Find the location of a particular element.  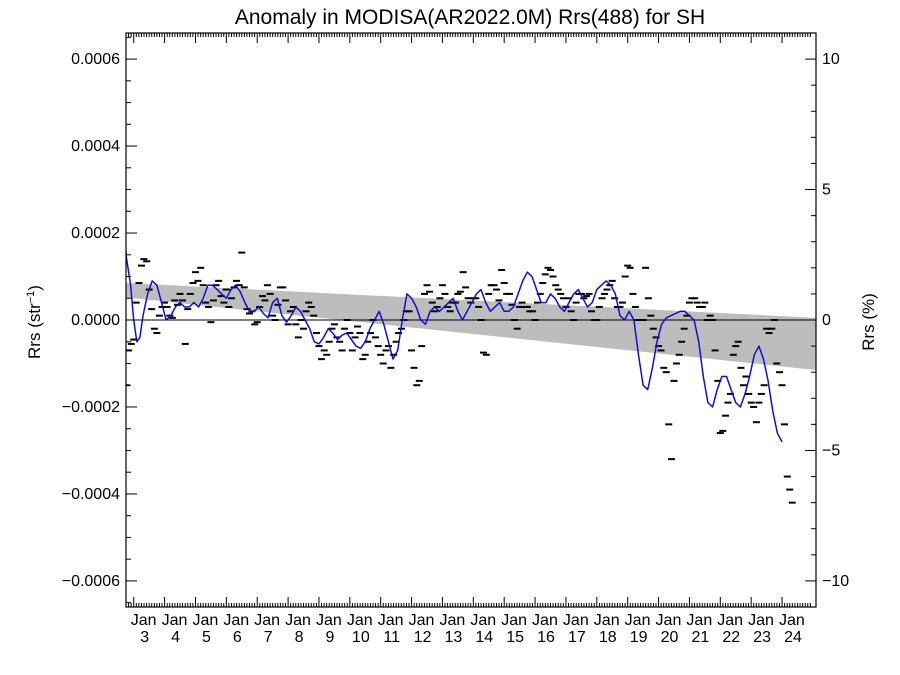

x-tick-year-label: 5 is located at coordinates (206, 637).